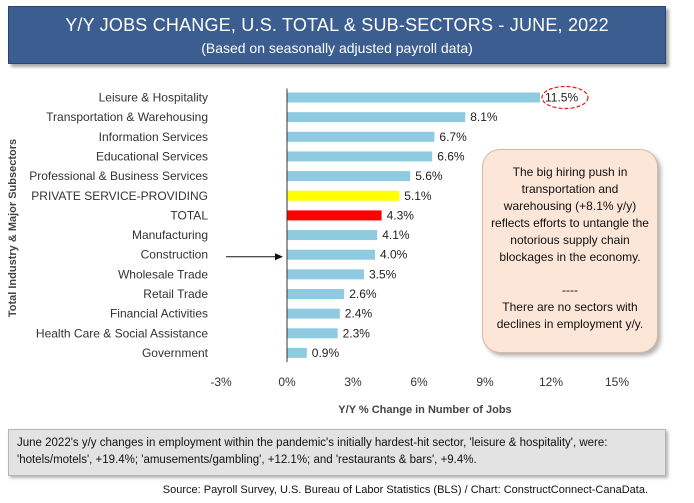 The image size is (694, 503). I want to click on value-label: 5.6%, so click(429, 176).